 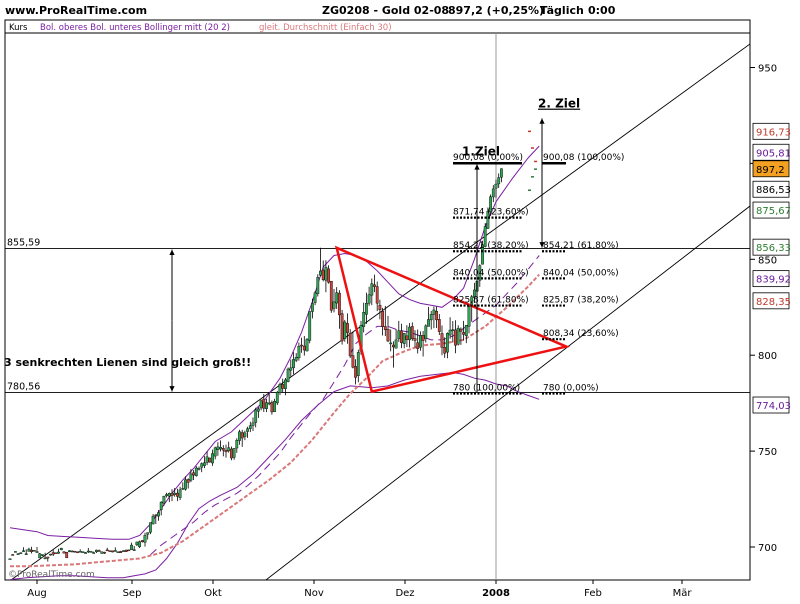 I want to click on level-label-855: 855,59, so click(x=23, y=243).